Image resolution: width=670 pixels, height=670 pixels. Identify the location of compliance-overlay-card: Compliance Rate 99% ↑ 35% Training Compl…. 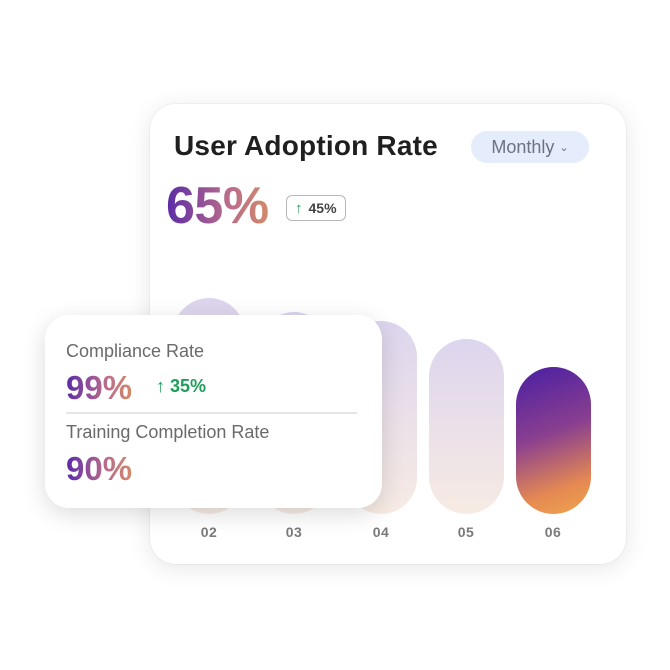
(213, 411).